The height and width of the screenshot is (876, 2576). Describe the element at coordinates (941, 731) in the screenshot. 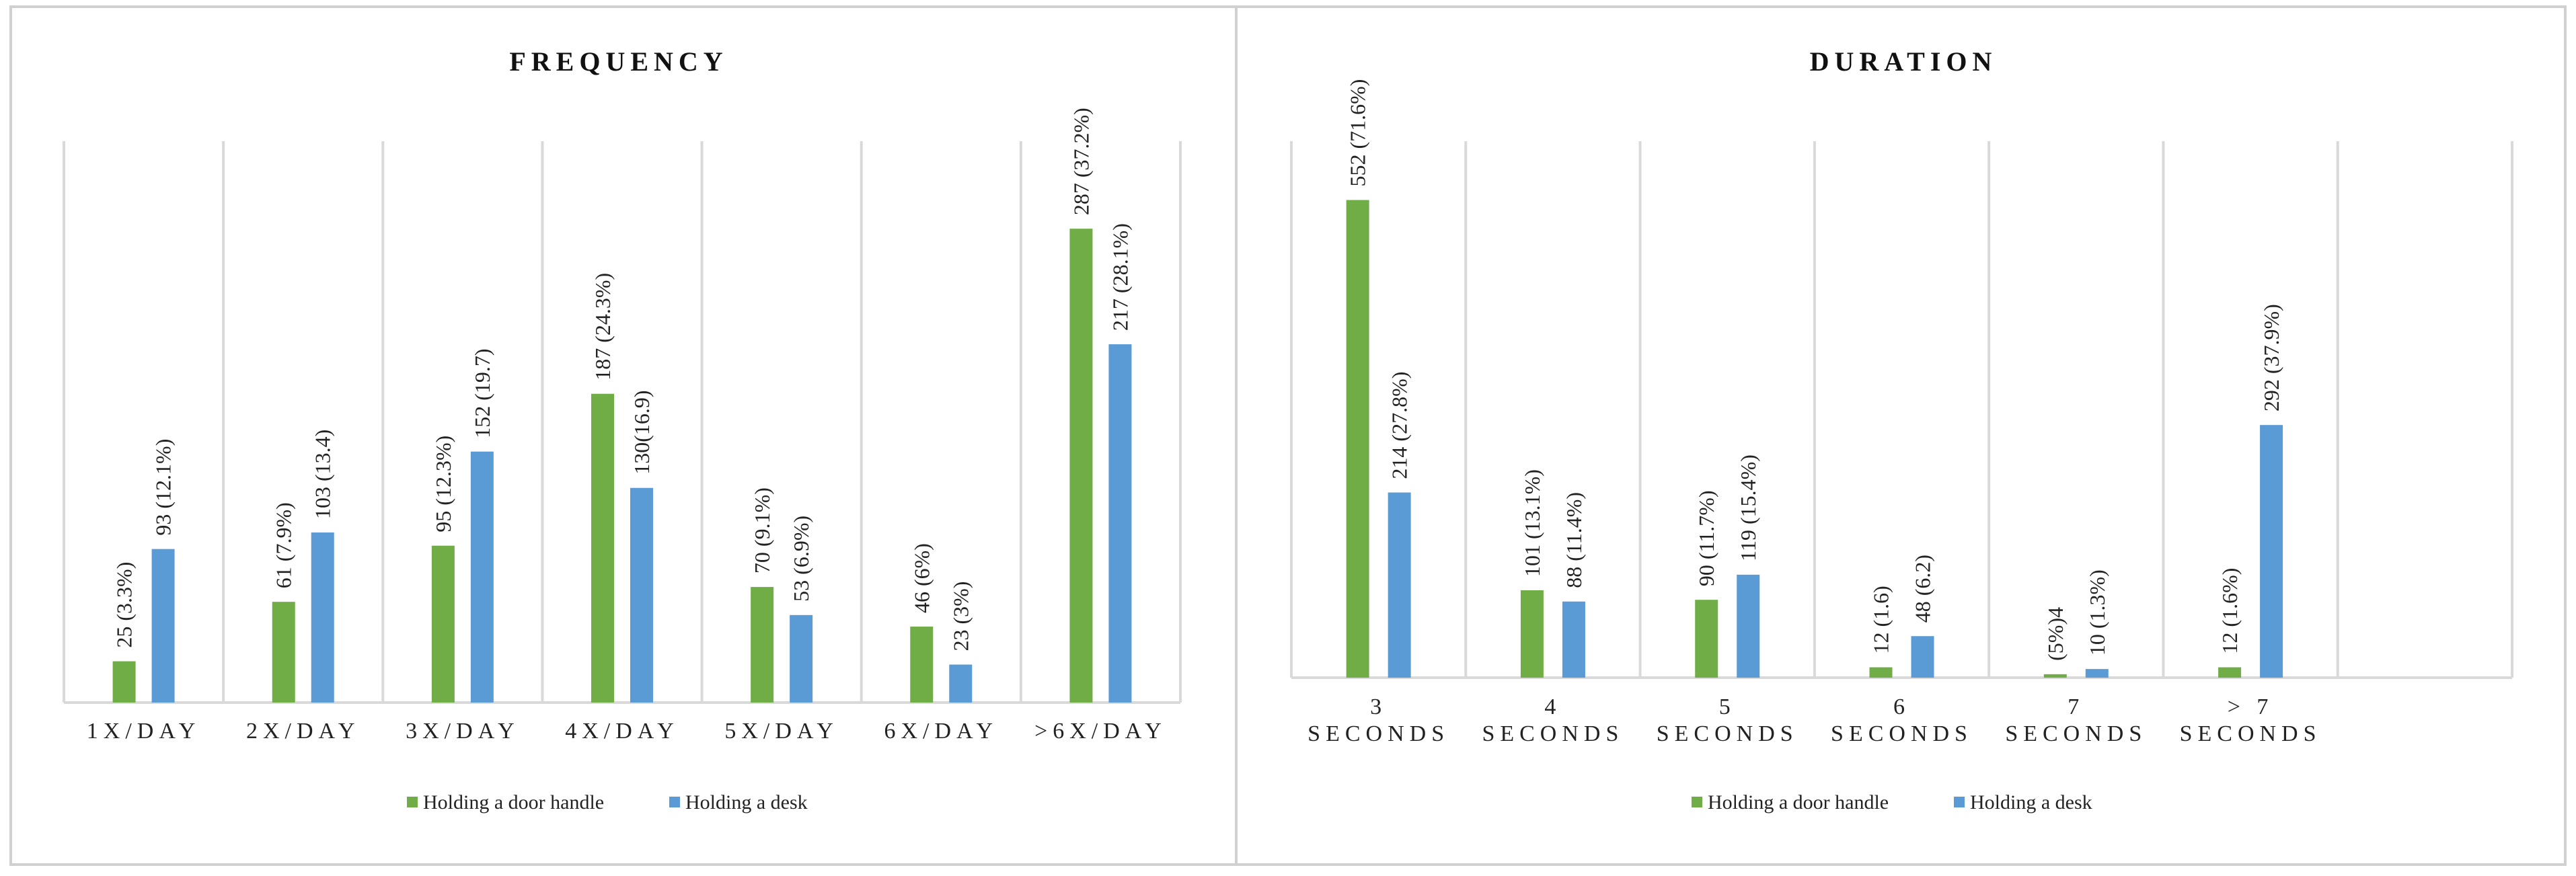

I see `frequency-category-label: 6X/DAY` at that location.